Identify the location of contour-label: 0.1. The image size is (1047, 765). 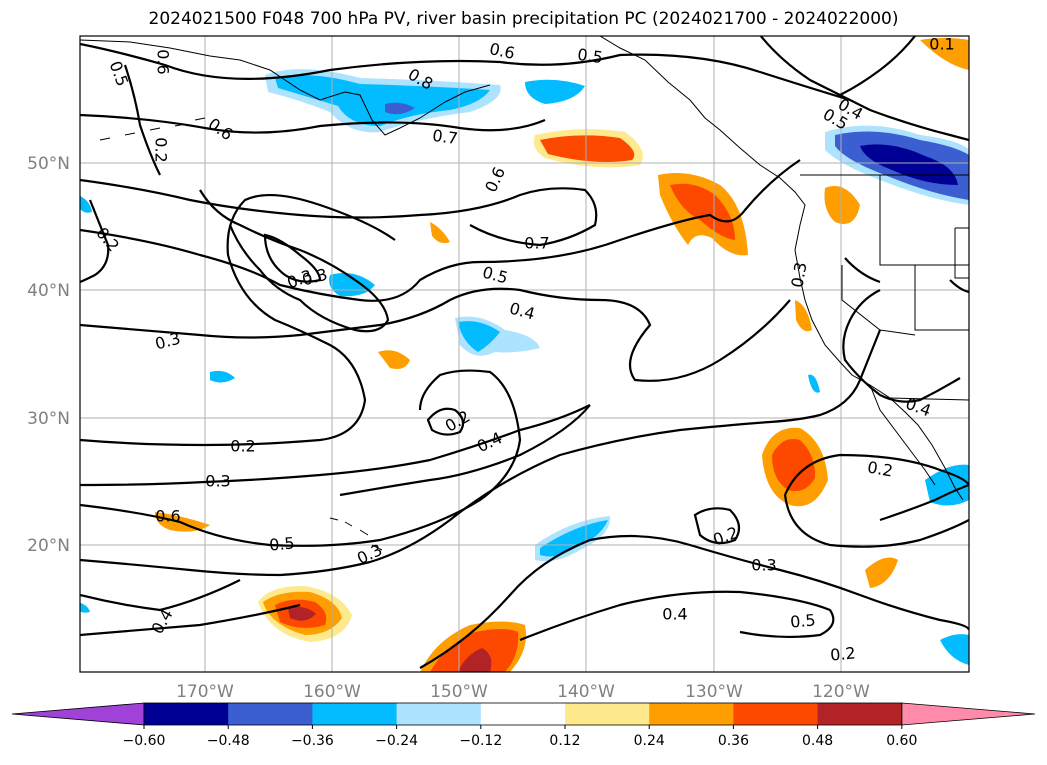
(941, 44).